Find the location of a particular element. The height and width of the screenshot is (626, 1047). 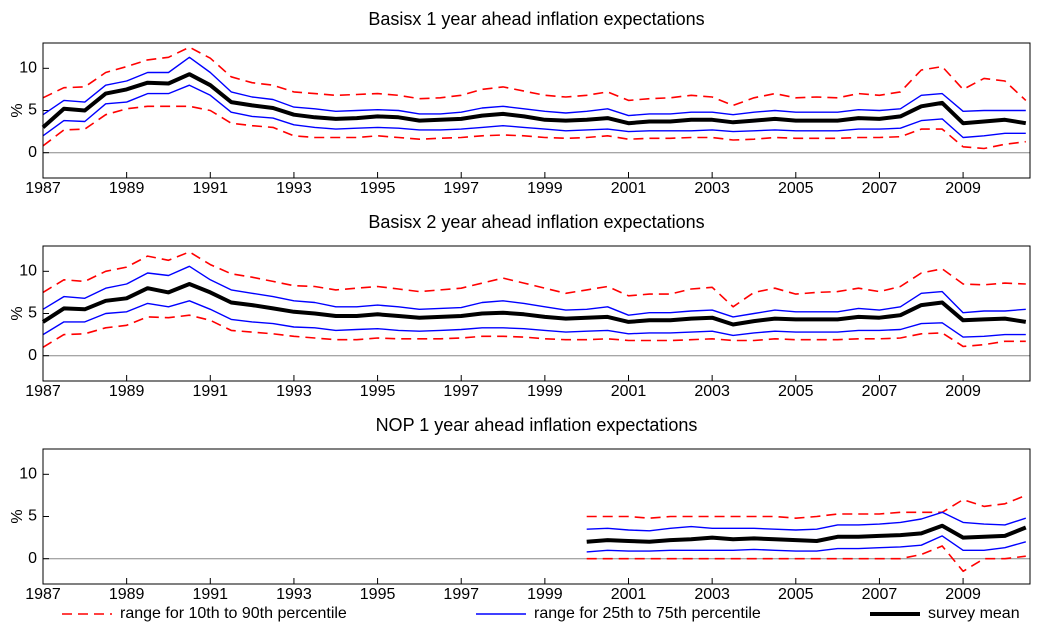

legend-label: range for 25th to 75th percentile is located at coordinates (647, 613).